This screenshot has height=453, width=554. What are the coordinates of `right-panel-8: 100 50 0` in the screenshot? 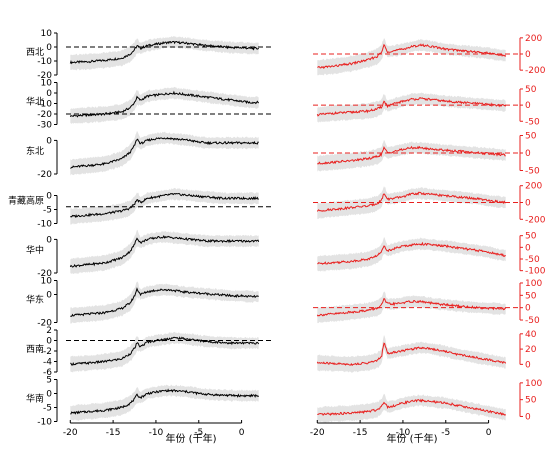 It's located at (429, 401).